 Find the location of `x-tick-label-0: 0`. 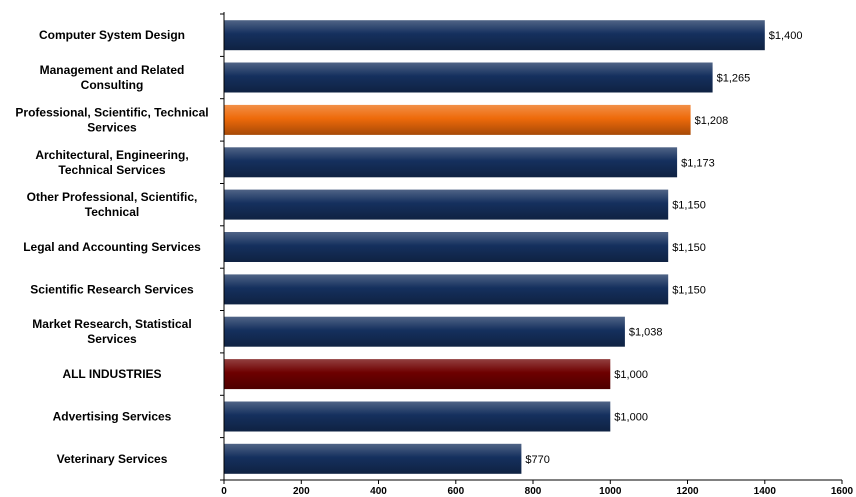

x-tick-label-0: 0 is located at coordinates (224, 491).